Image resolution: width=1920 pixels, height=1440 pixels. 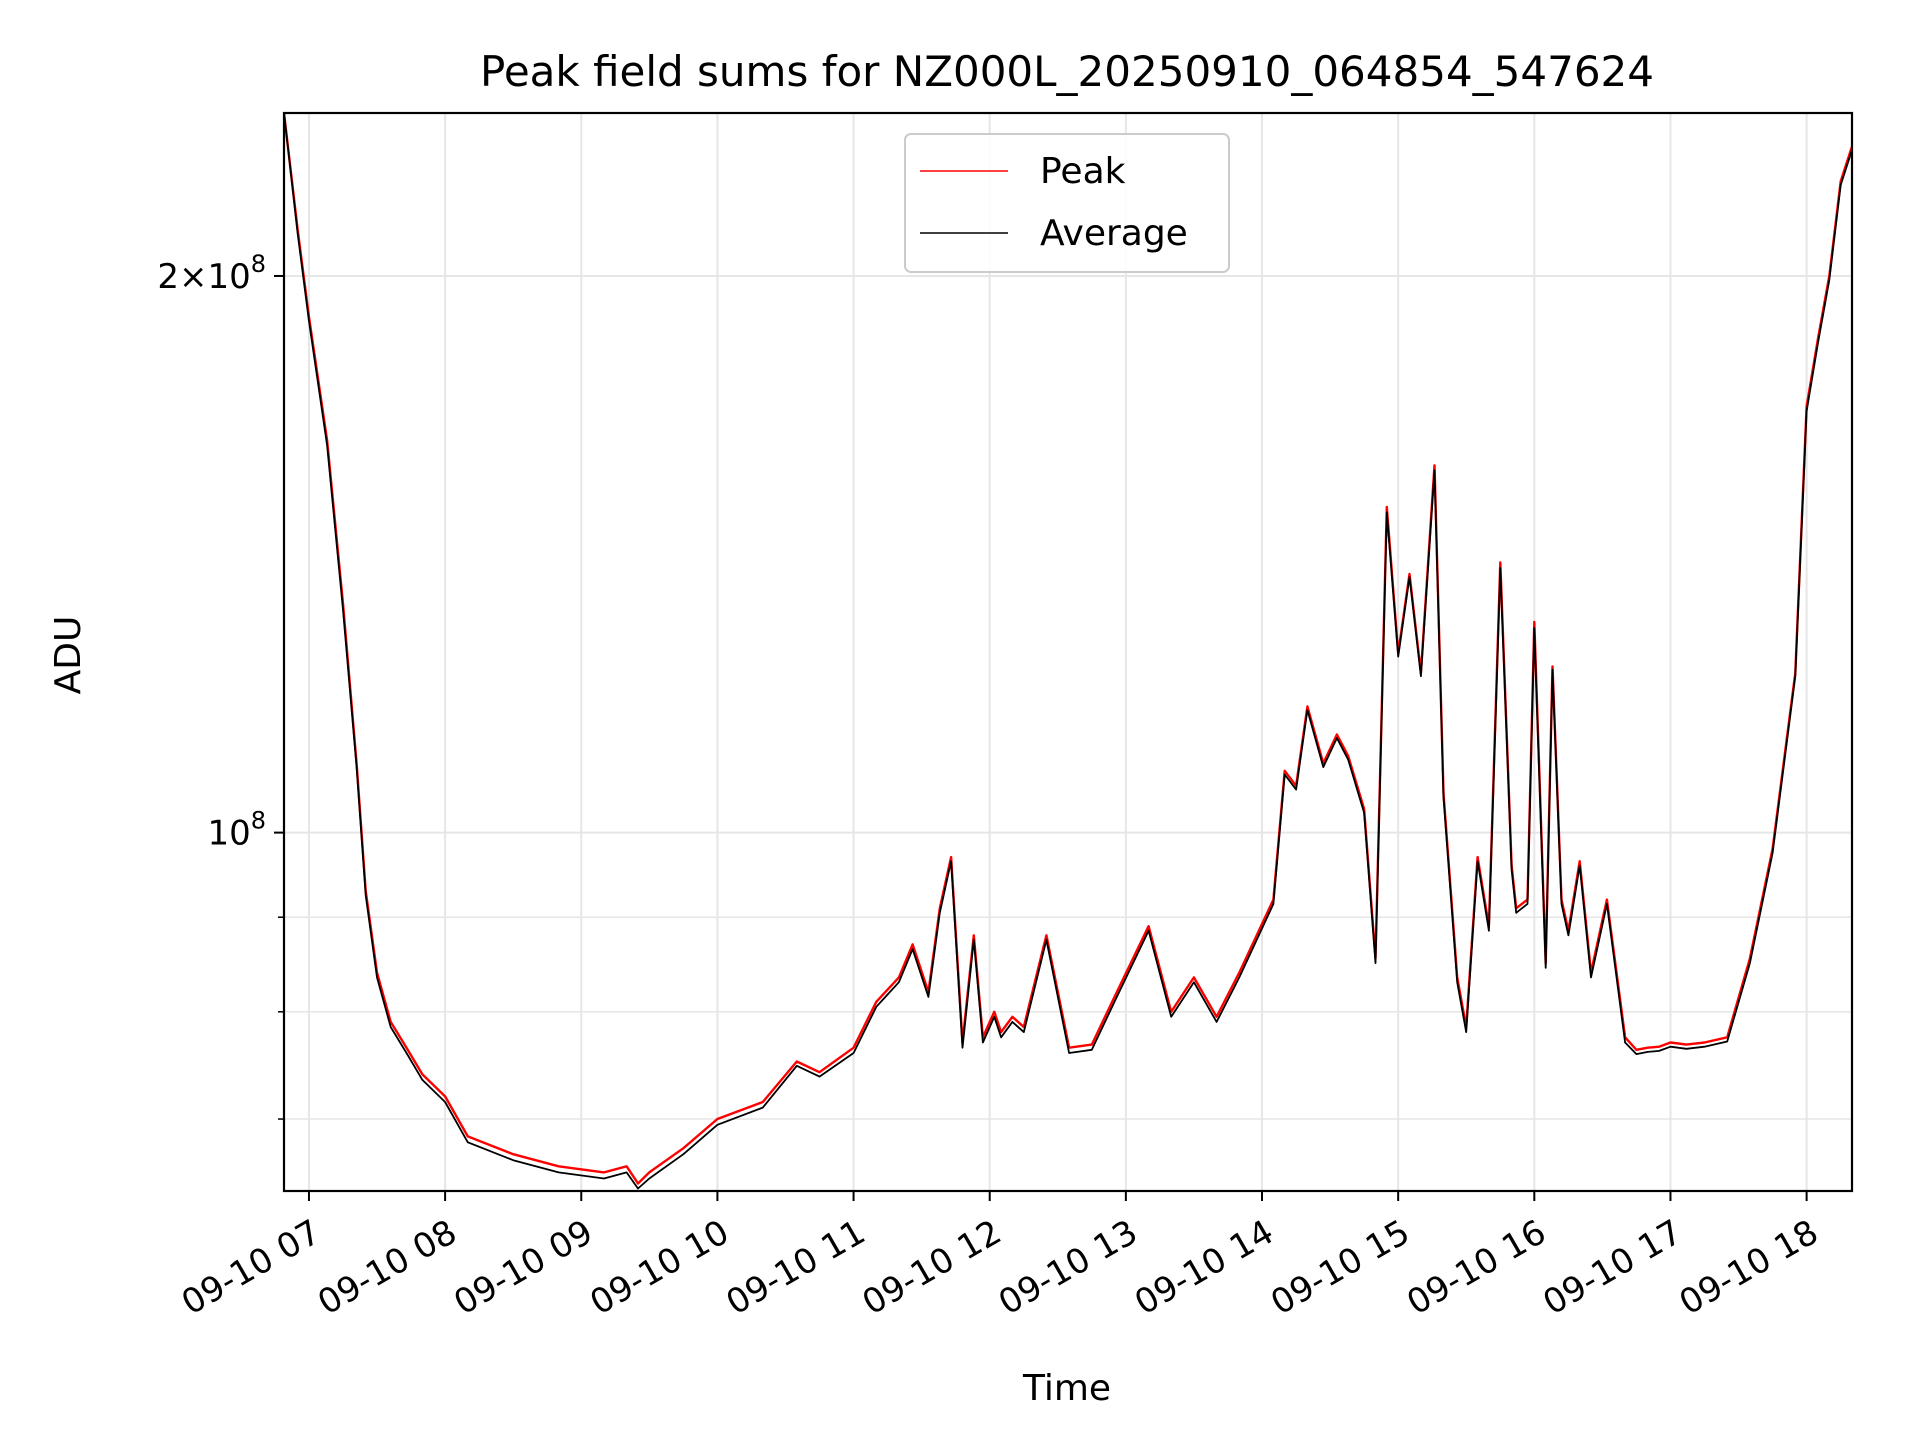 I want to click on legend-box, so click(x=1067, y=203).